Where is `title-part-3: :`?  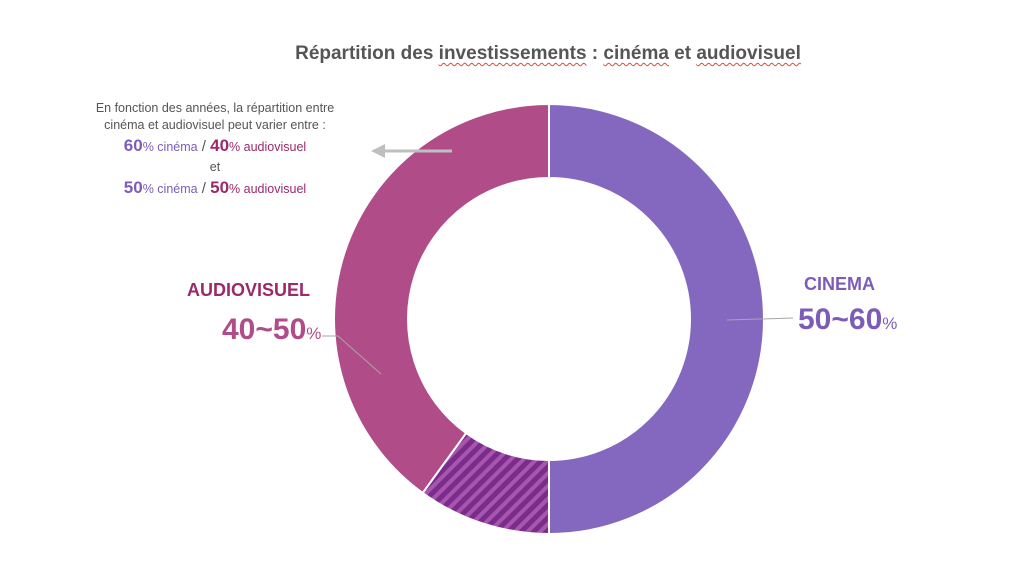
title-part-3: : is located at coordinates (595, 53).